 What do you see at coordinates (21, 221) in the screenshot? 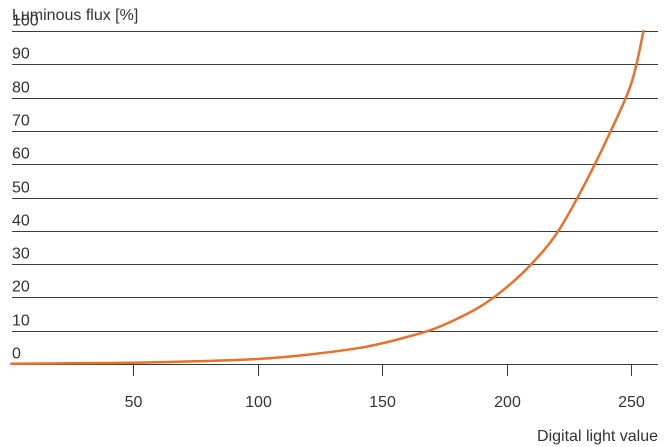
I see `y-tick-label: 40` at bounding box center [21, 221].